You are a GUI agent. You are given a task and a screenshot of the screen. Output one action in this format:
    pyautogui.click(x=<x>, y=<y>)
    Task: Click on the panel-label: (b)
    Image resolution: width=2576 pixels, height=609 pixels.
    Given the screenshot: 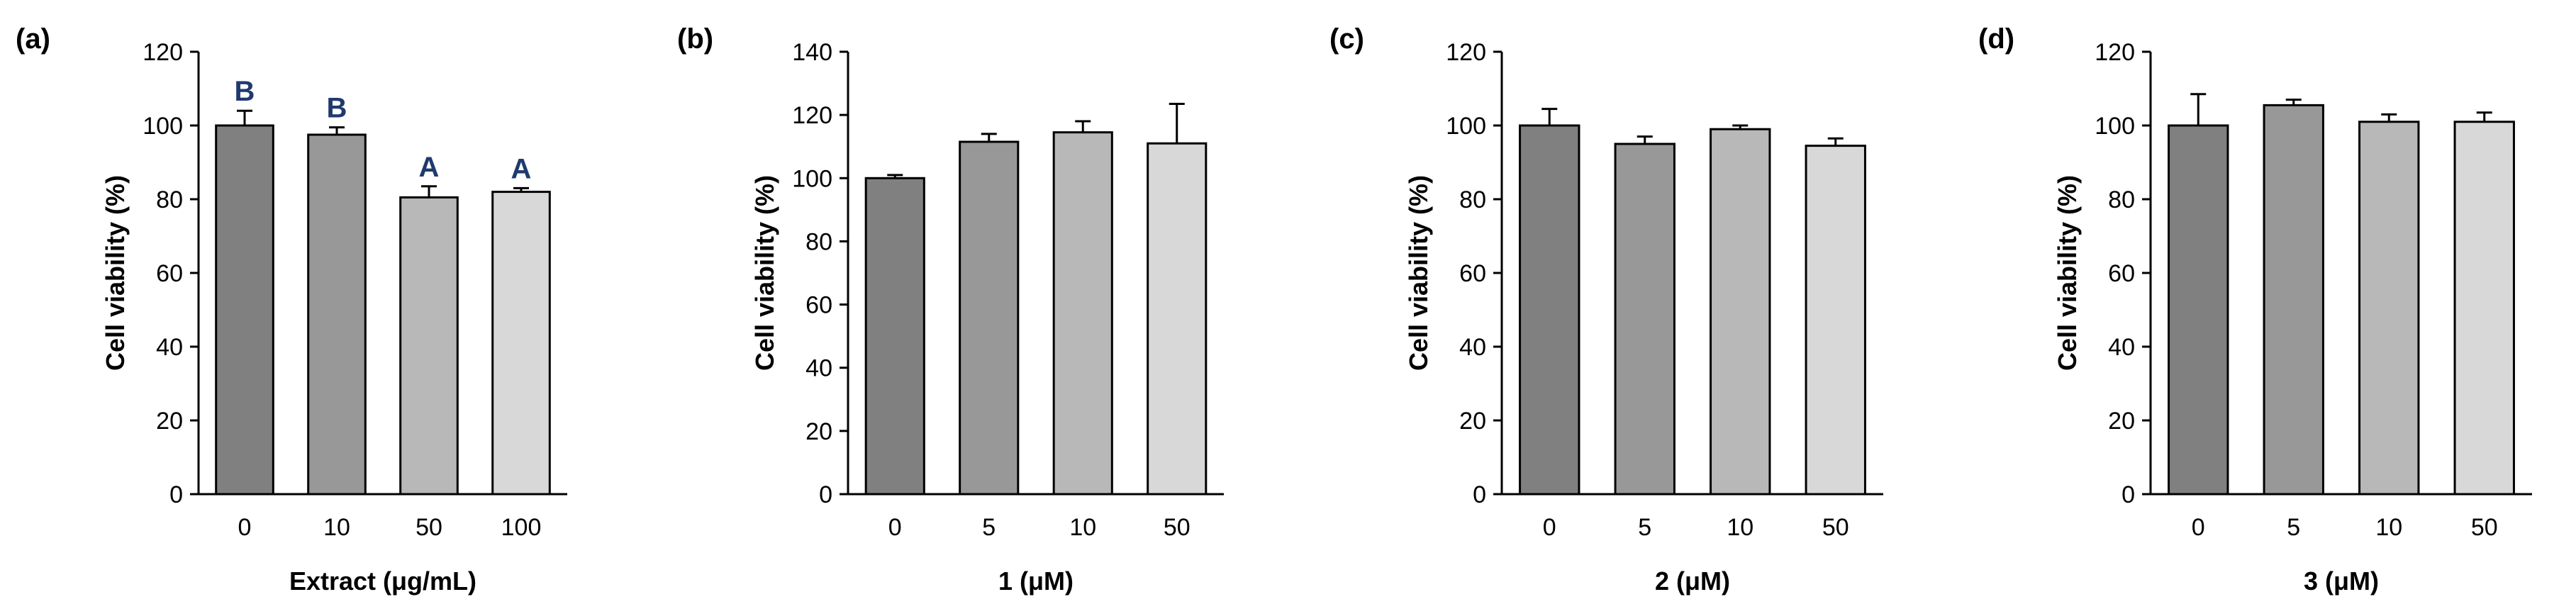 What is the action you would take?
    pyautogui.click(x=695, y=39)
    